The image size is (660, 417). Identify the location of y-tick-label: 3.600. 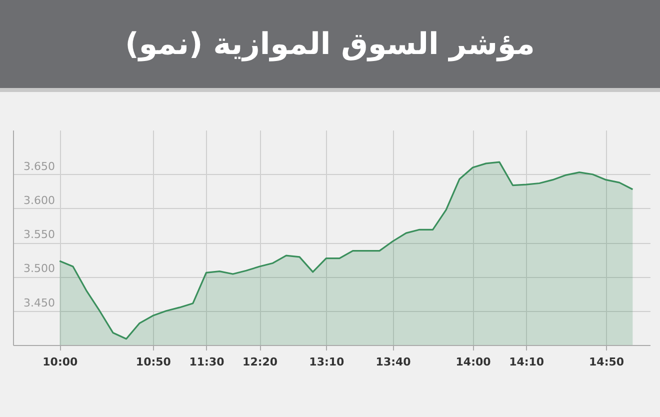
(39, 200).